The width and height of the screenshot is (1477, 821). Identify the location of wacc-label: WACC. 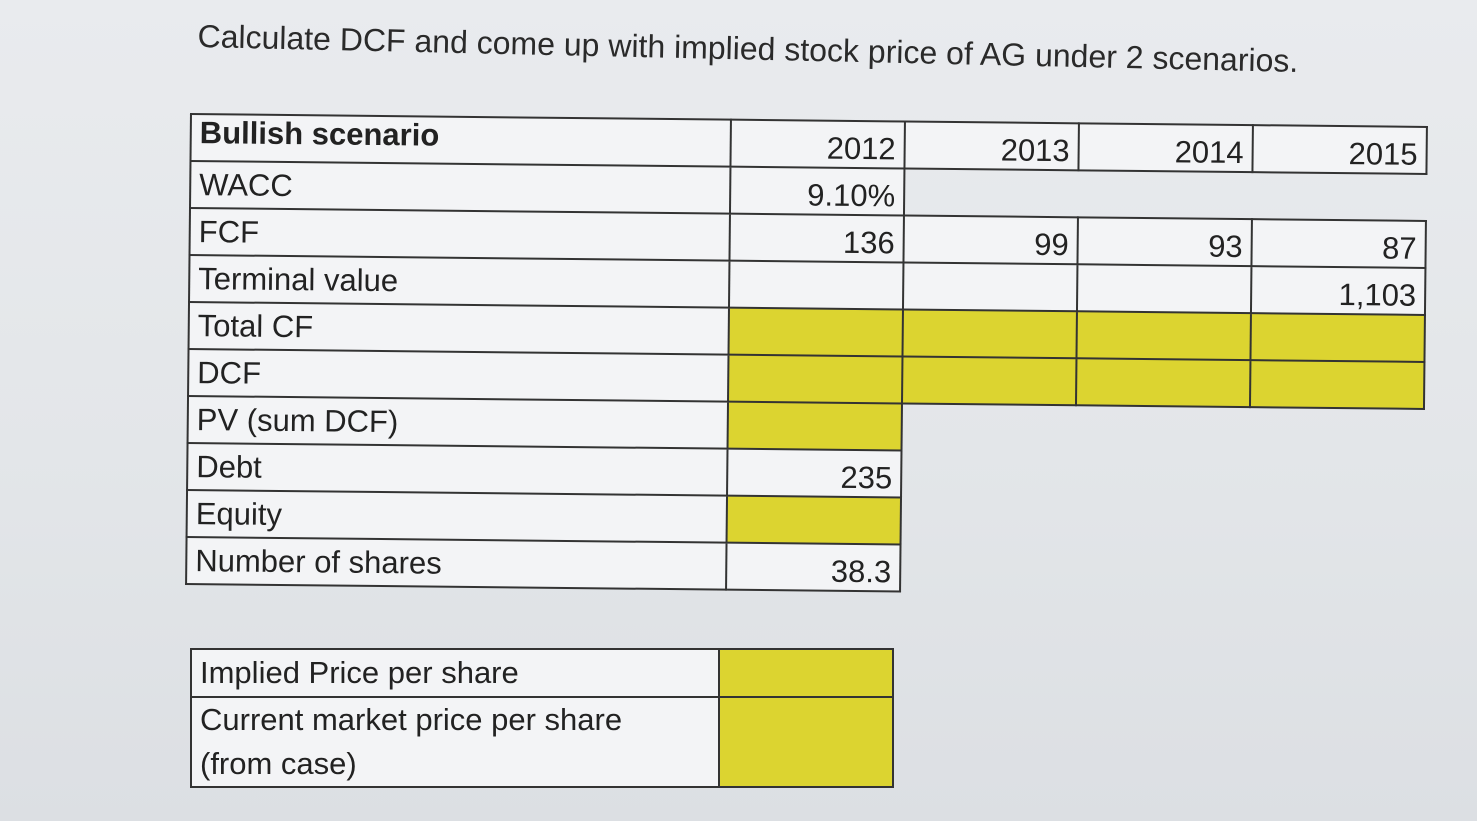
(460, 187).